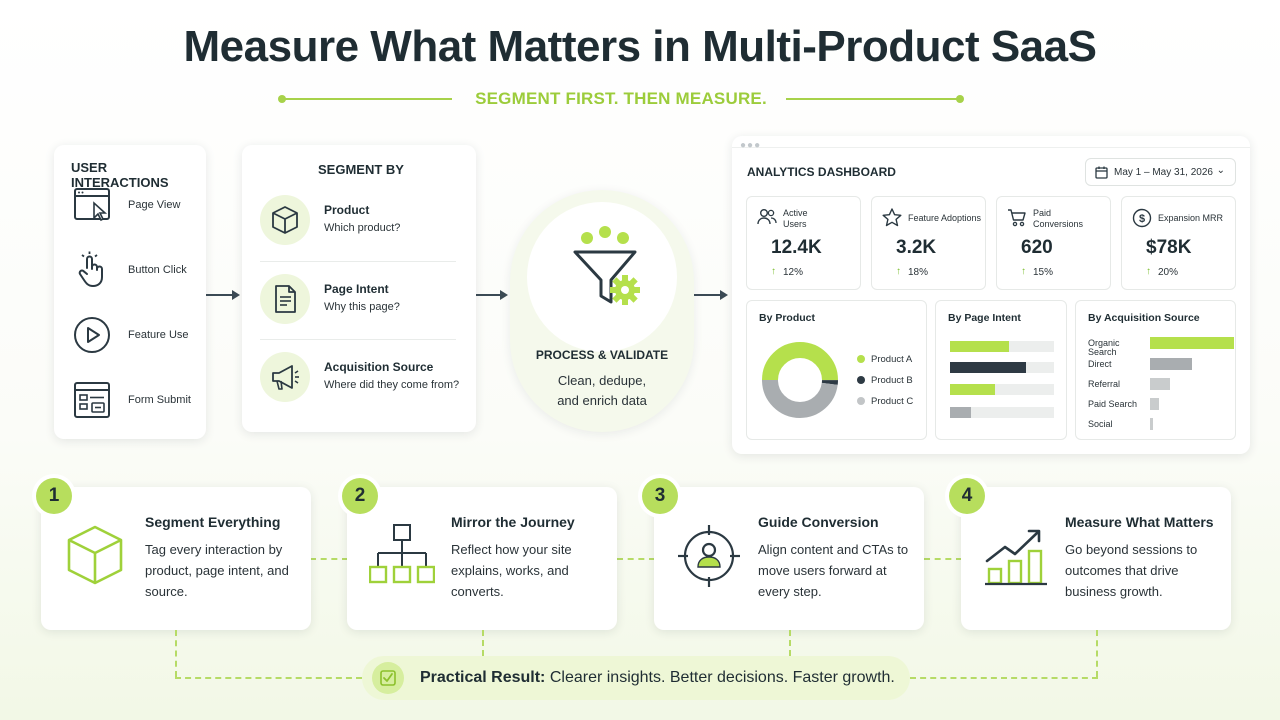  I want to click on dashboard-window-bar, so click(991, 142).